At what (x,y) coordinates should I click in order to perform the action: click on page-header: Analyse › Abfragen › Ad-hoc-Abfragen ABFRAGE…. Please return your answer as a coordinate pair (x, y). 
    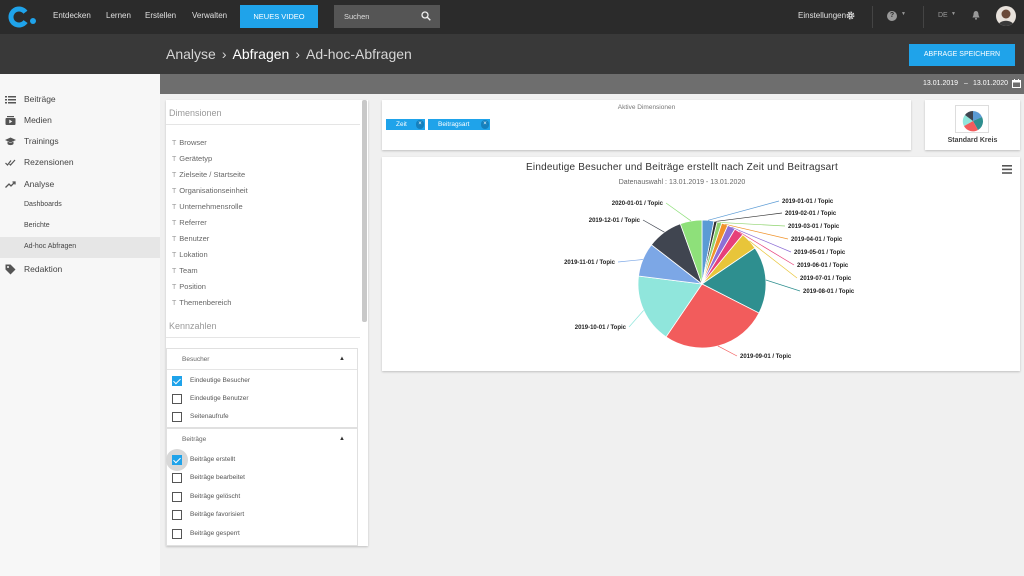
    Looking at the image, I should click on (512, 54).